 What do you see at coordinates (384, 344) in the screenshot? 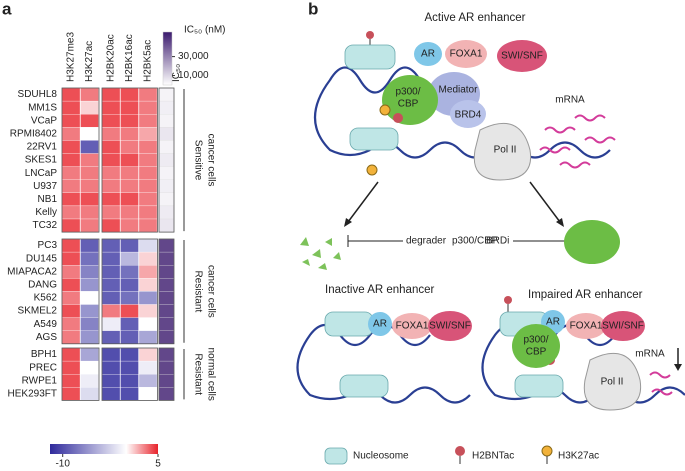
I see `inactive-diagram: Inactive AR enhancer AR FOXA1 SWI/SNF` at bounding box center [384, 344].